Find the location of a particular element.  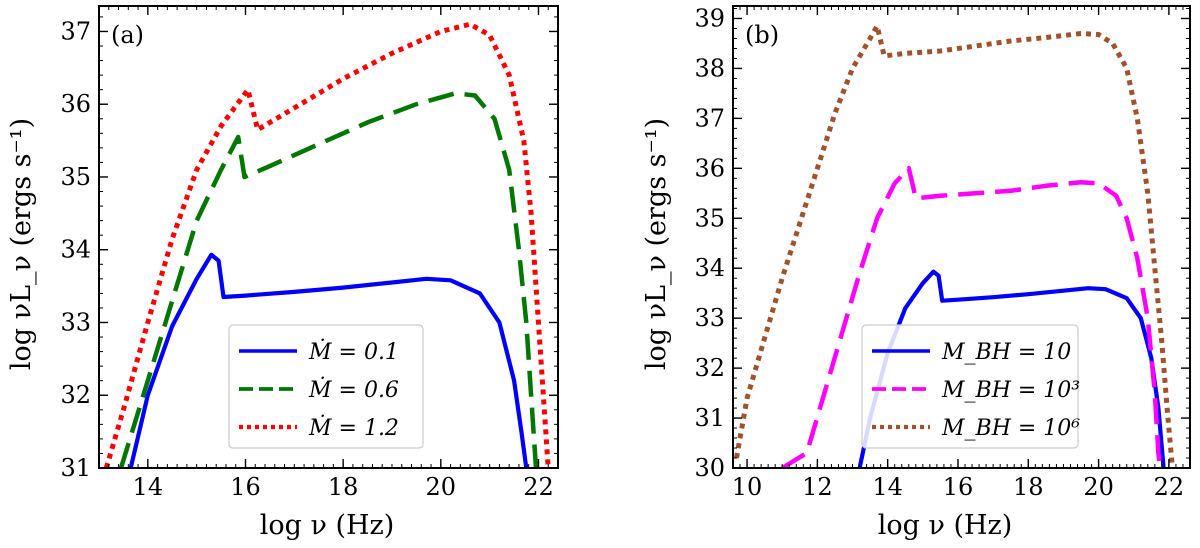

panel-a-y-tick-label: 37 is located at coordinates (75, 31).